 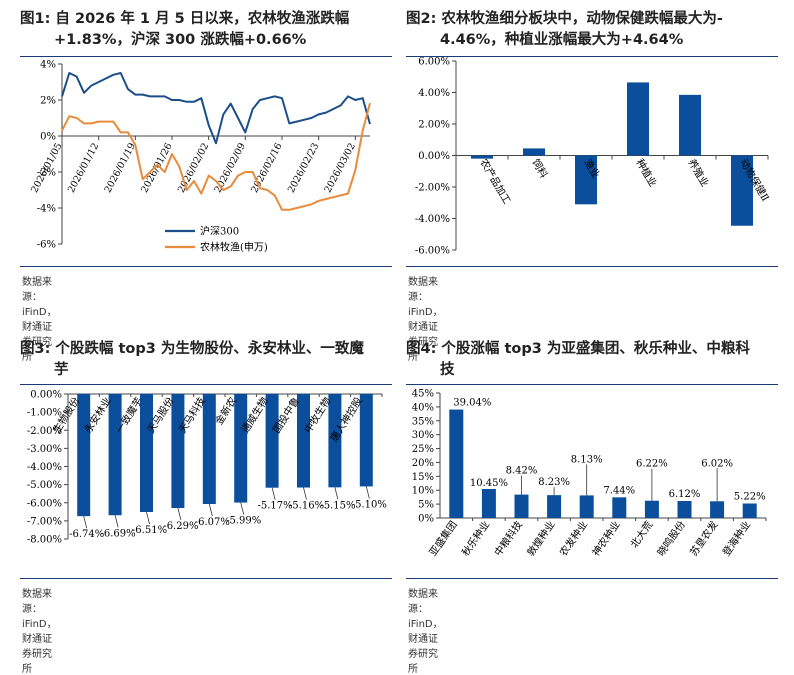 What do you see at coordinates (193, 168) in the screenshot?
I see `x-tick-label: 2026/02/02` at bounding box center [193, 168].